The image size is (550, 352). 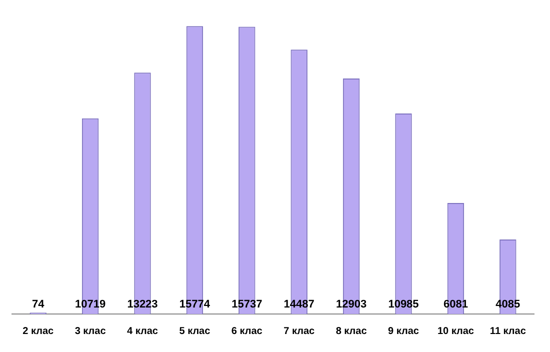 I want to click on x-tick-label: 2 клас, so click(x=38, y=331).